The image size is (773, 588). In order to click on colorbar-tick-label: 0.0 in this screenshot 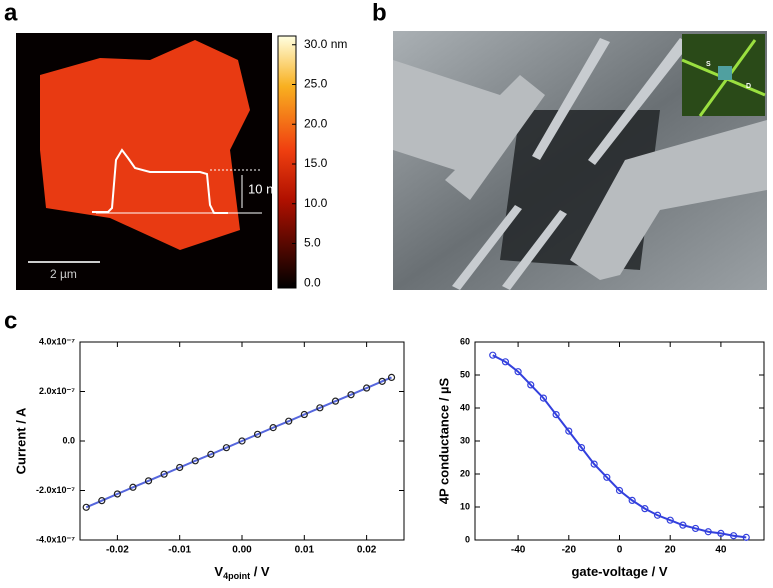, I will do `click(312, 282)`.